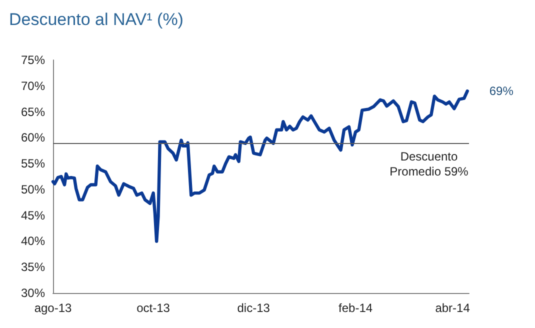 The image size is (535, 328). What do you see at coordinates (355, 308) in the screenshot?
I see `x-tick-label: feb-14` at bounding box center [355, 308].